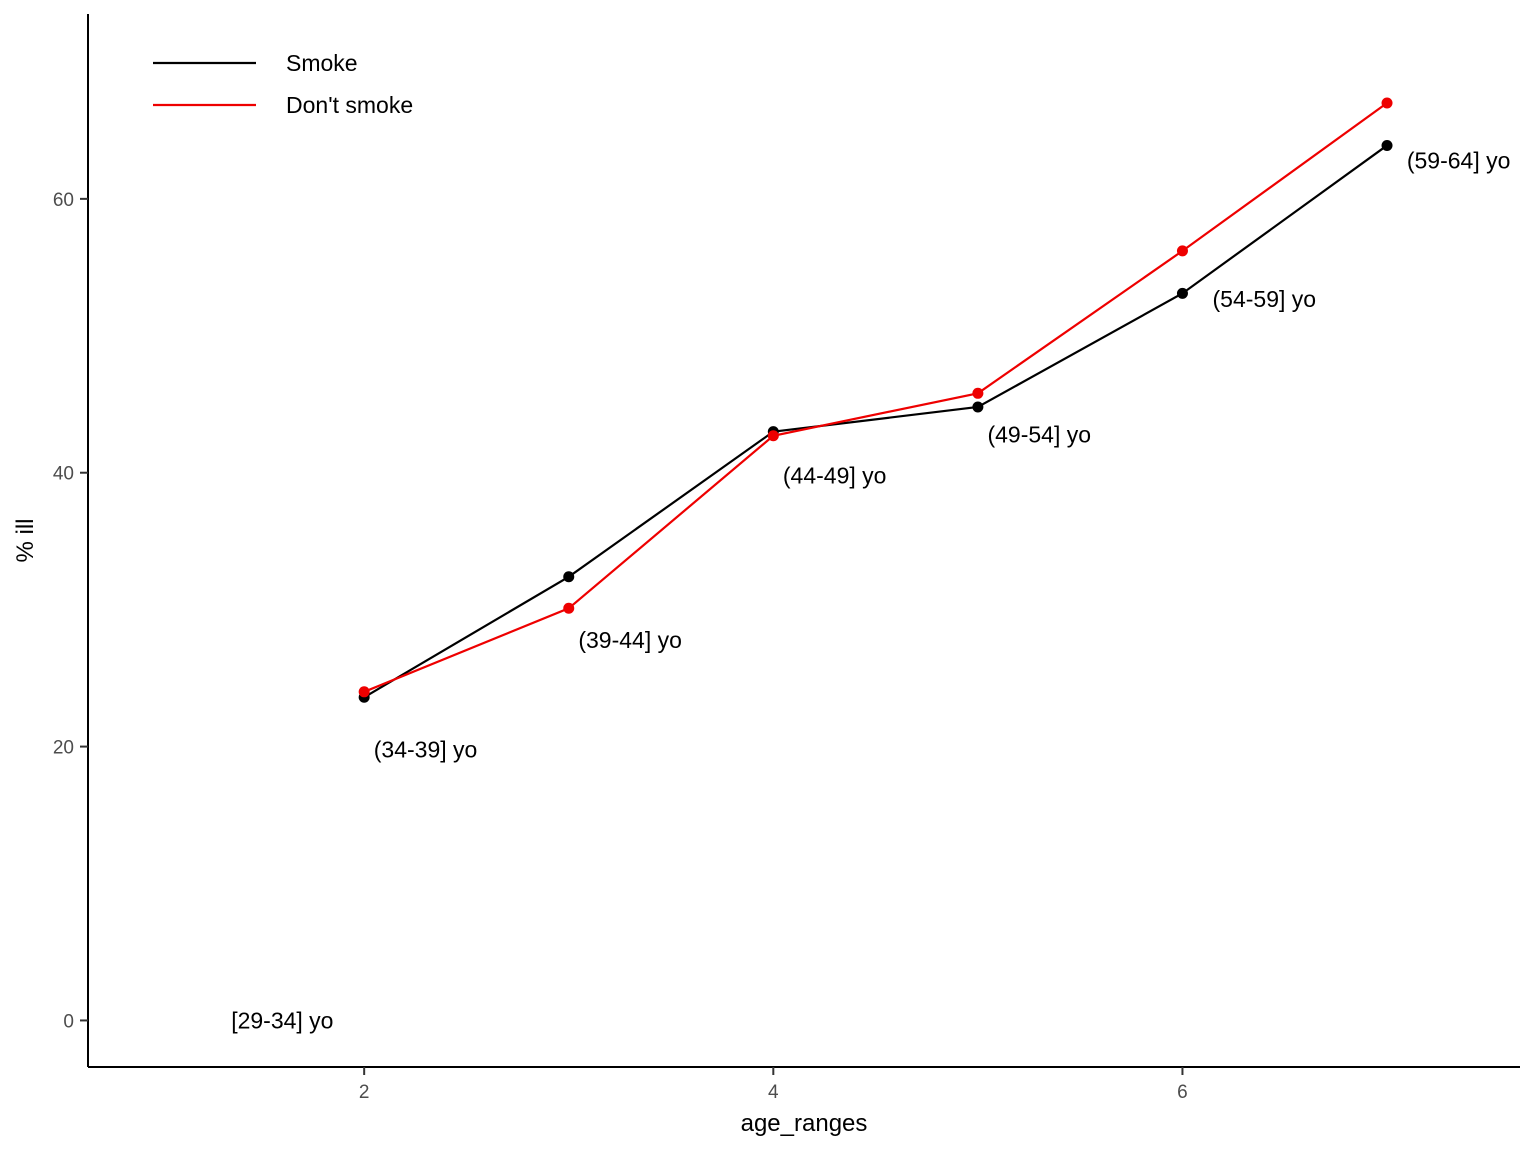 Image resolution: width=1536 pixels, height=1152 pixels. Describe the element at coordinates (63, 200) in the screenshot. I see `y-tick-label: 60` at that location.